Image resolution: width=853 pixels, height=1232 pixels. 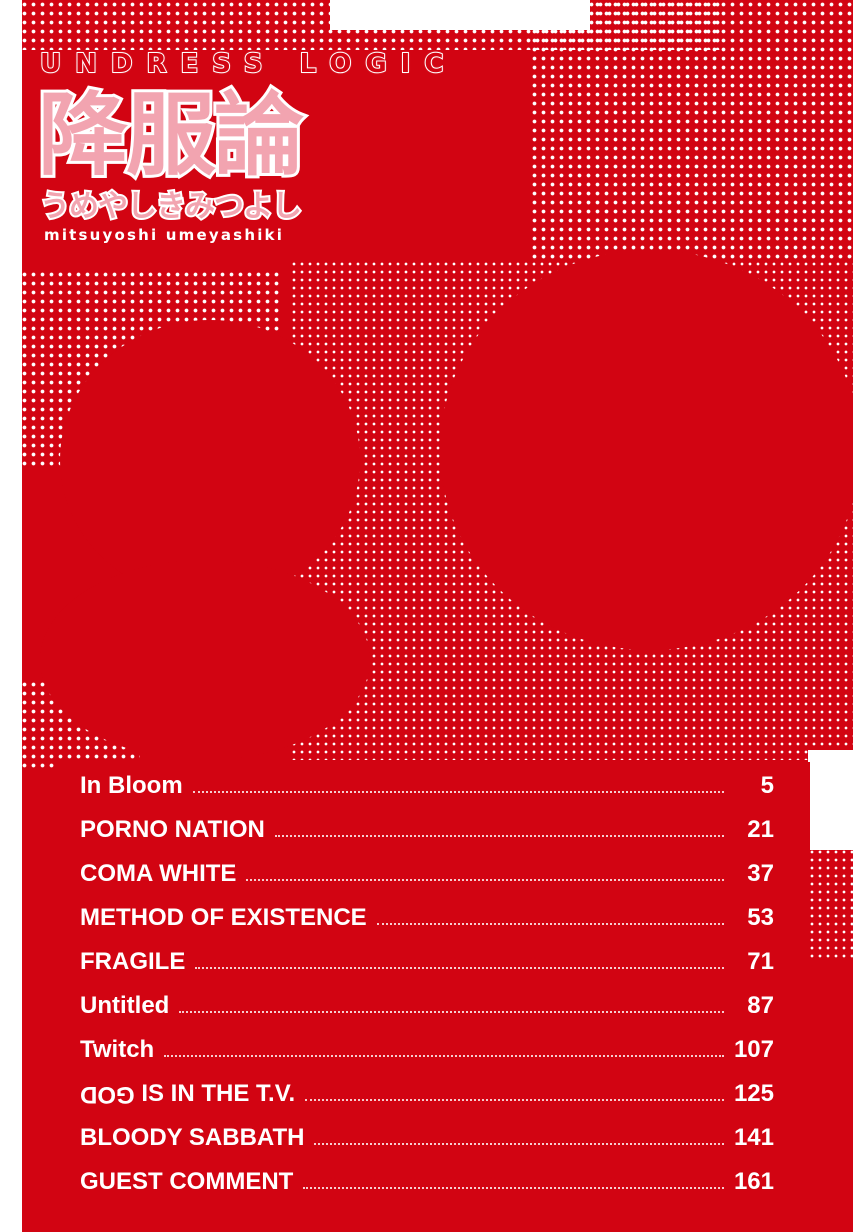 What do you see at coordinates (171, 135) in the screenshot?
I see `book-title: 降服論` at bounding box center [171, 135].